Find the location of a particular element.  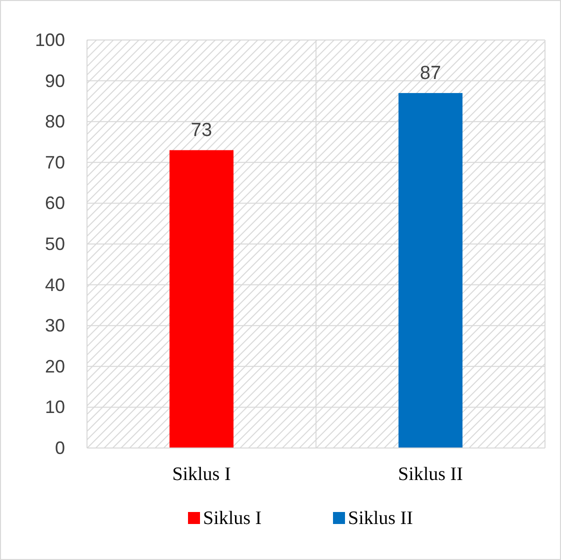

y-tick-label: 90 is located at coordinates (54, 80).